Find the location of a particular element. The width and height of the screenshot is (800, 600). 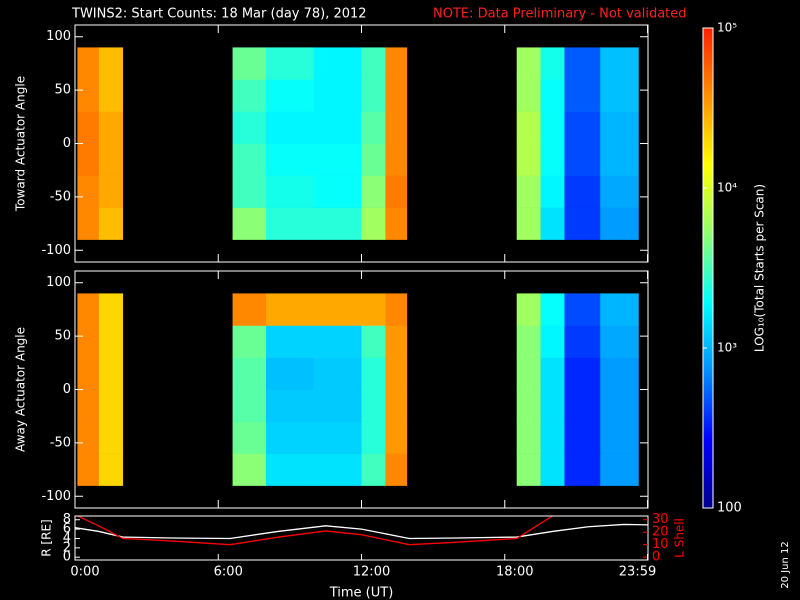

colorbar-label: LOG₁₀(Total Starts per Scan) is located at coordinates (760, 268).